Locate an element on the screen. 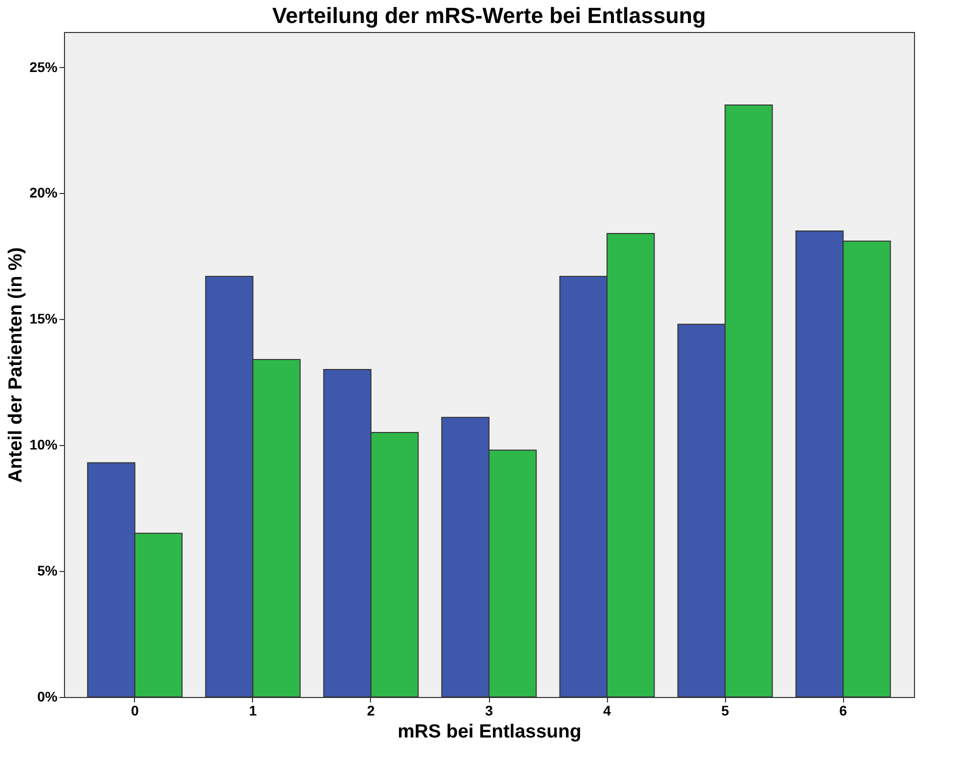  x-tick-label: 3 is located at coordinates (489, 710).